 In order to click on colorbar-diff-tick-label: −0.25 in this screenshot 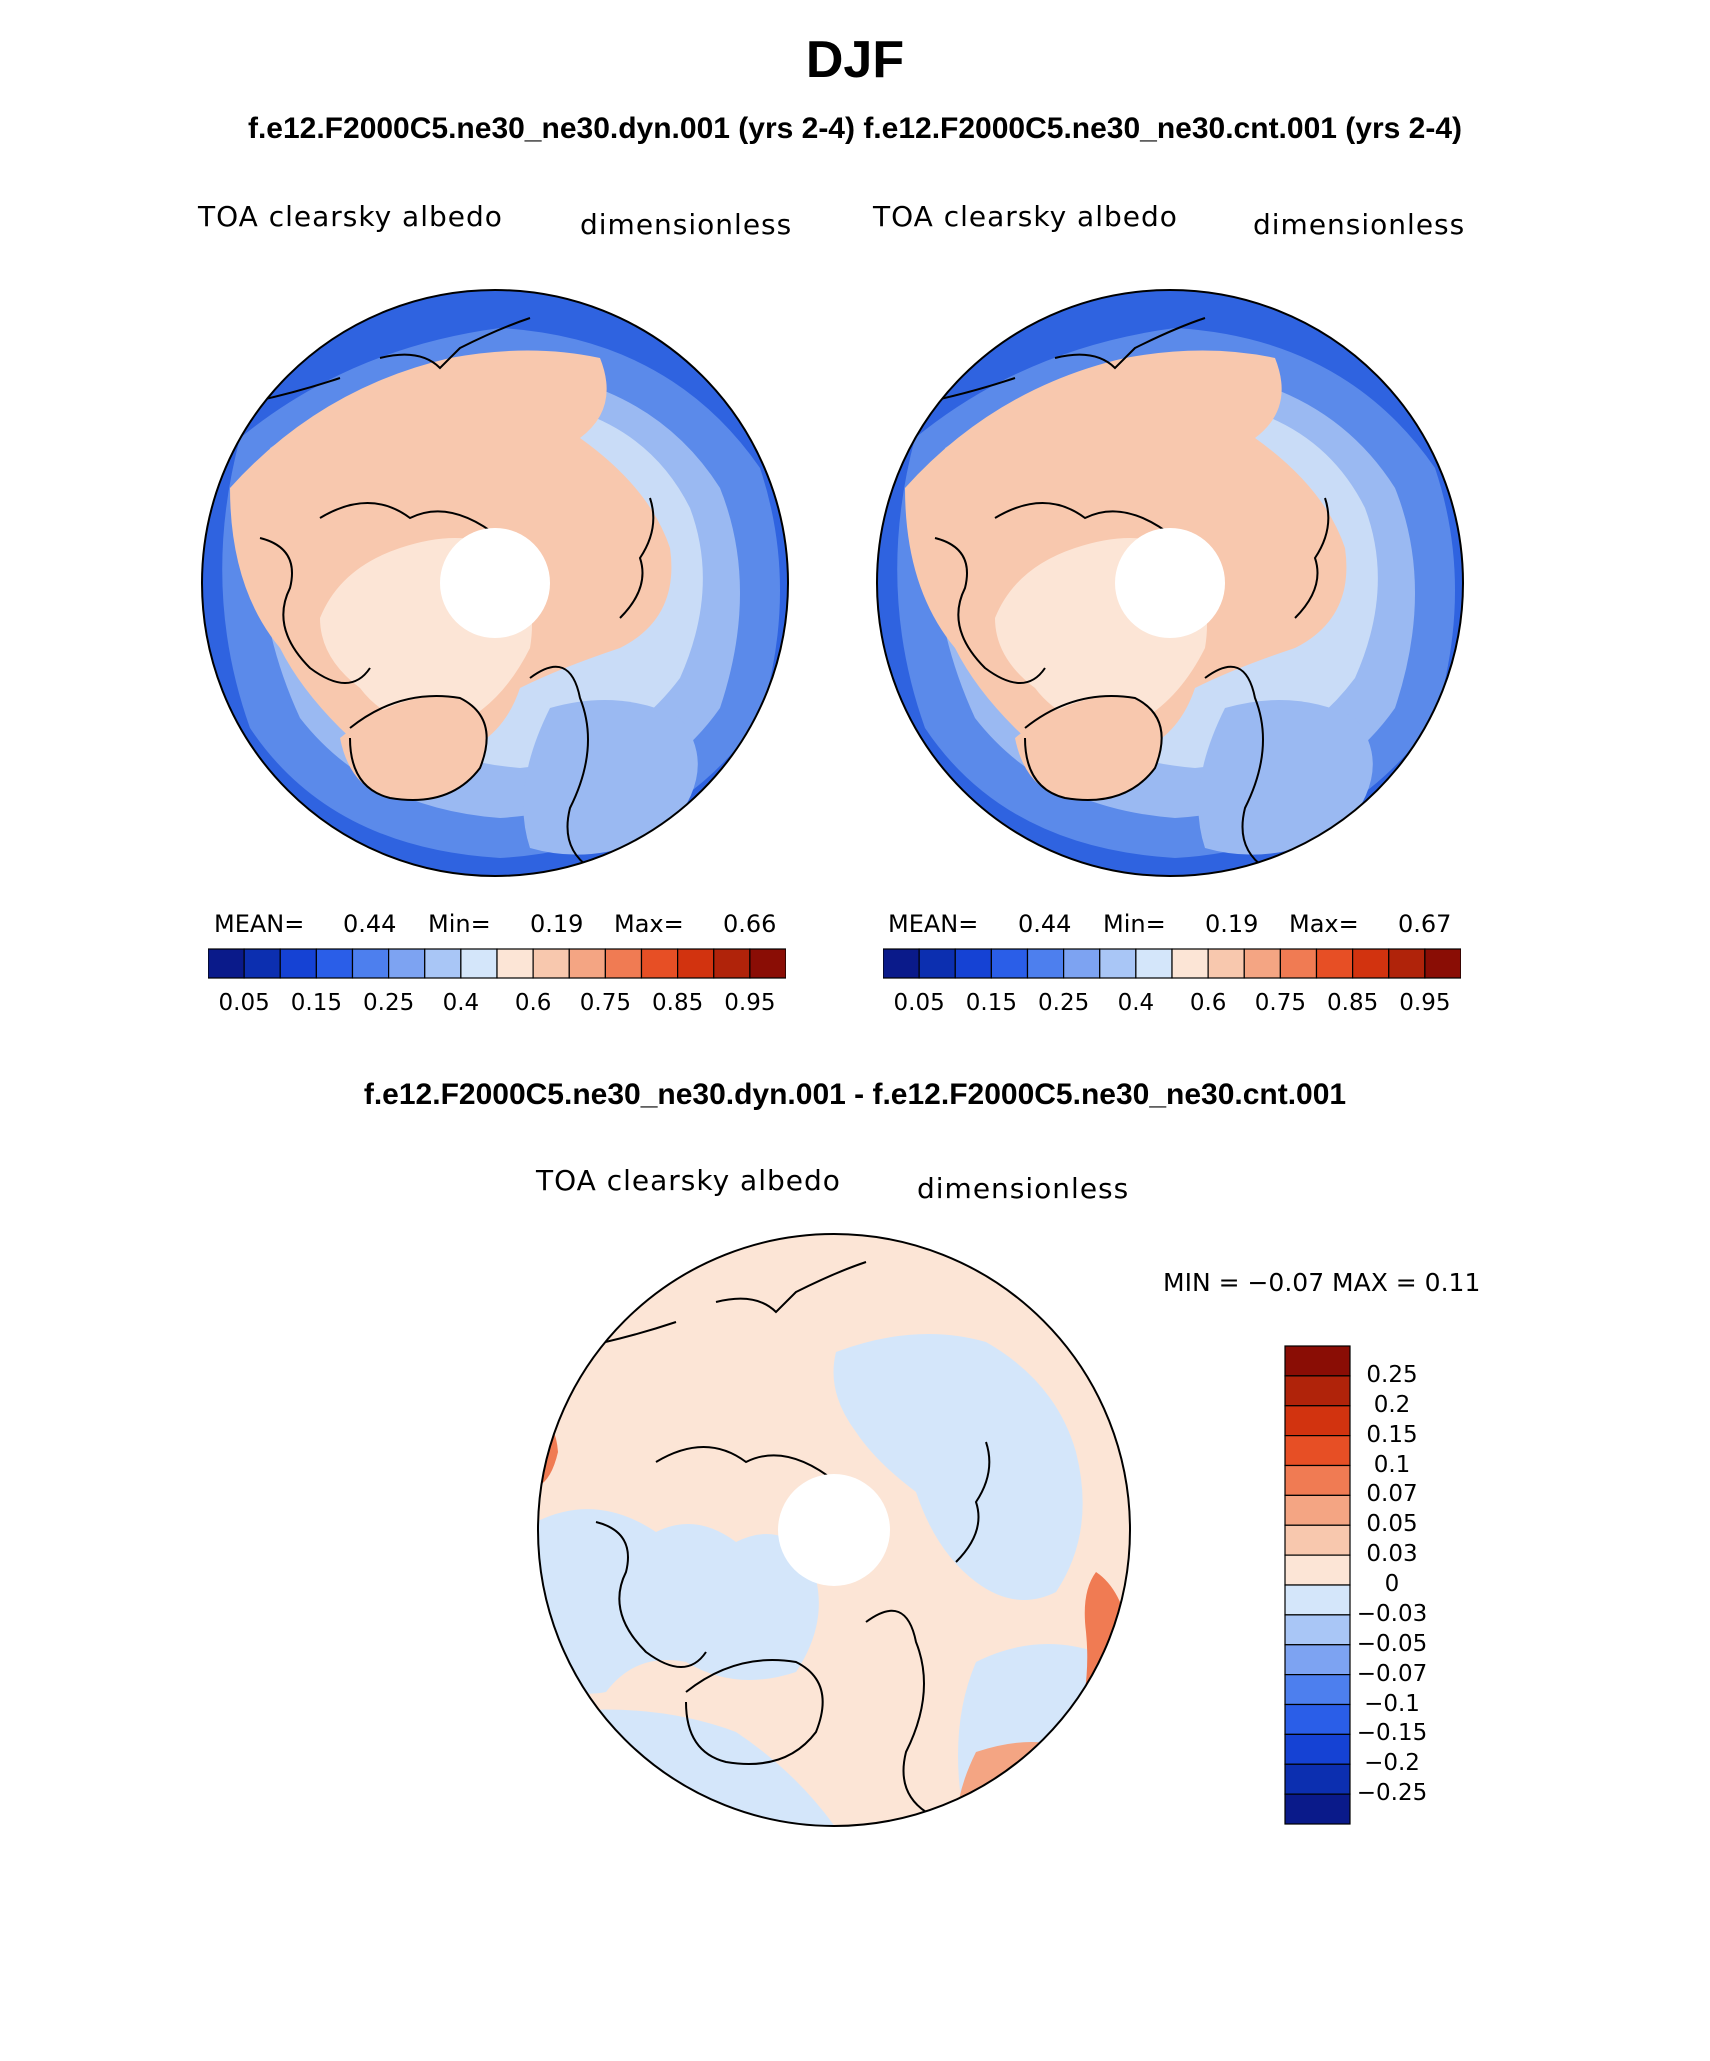, I will do `click(1392, 1793)`.